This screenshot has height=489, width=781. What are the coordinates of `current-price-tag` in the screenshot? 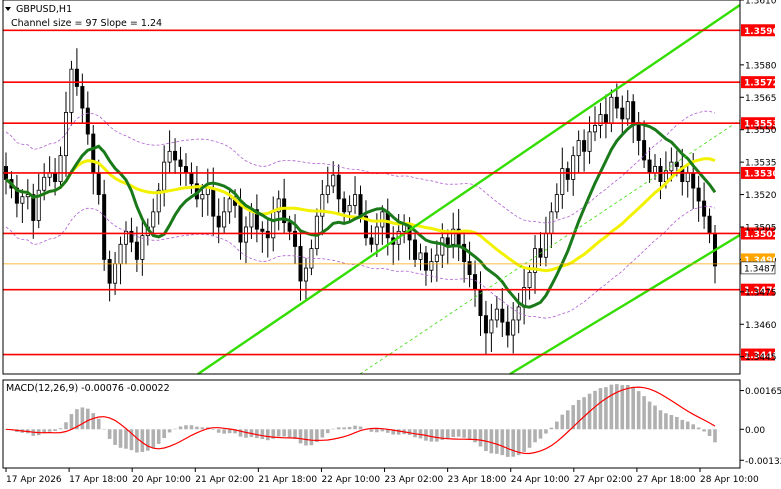 It's located at (758, 268).